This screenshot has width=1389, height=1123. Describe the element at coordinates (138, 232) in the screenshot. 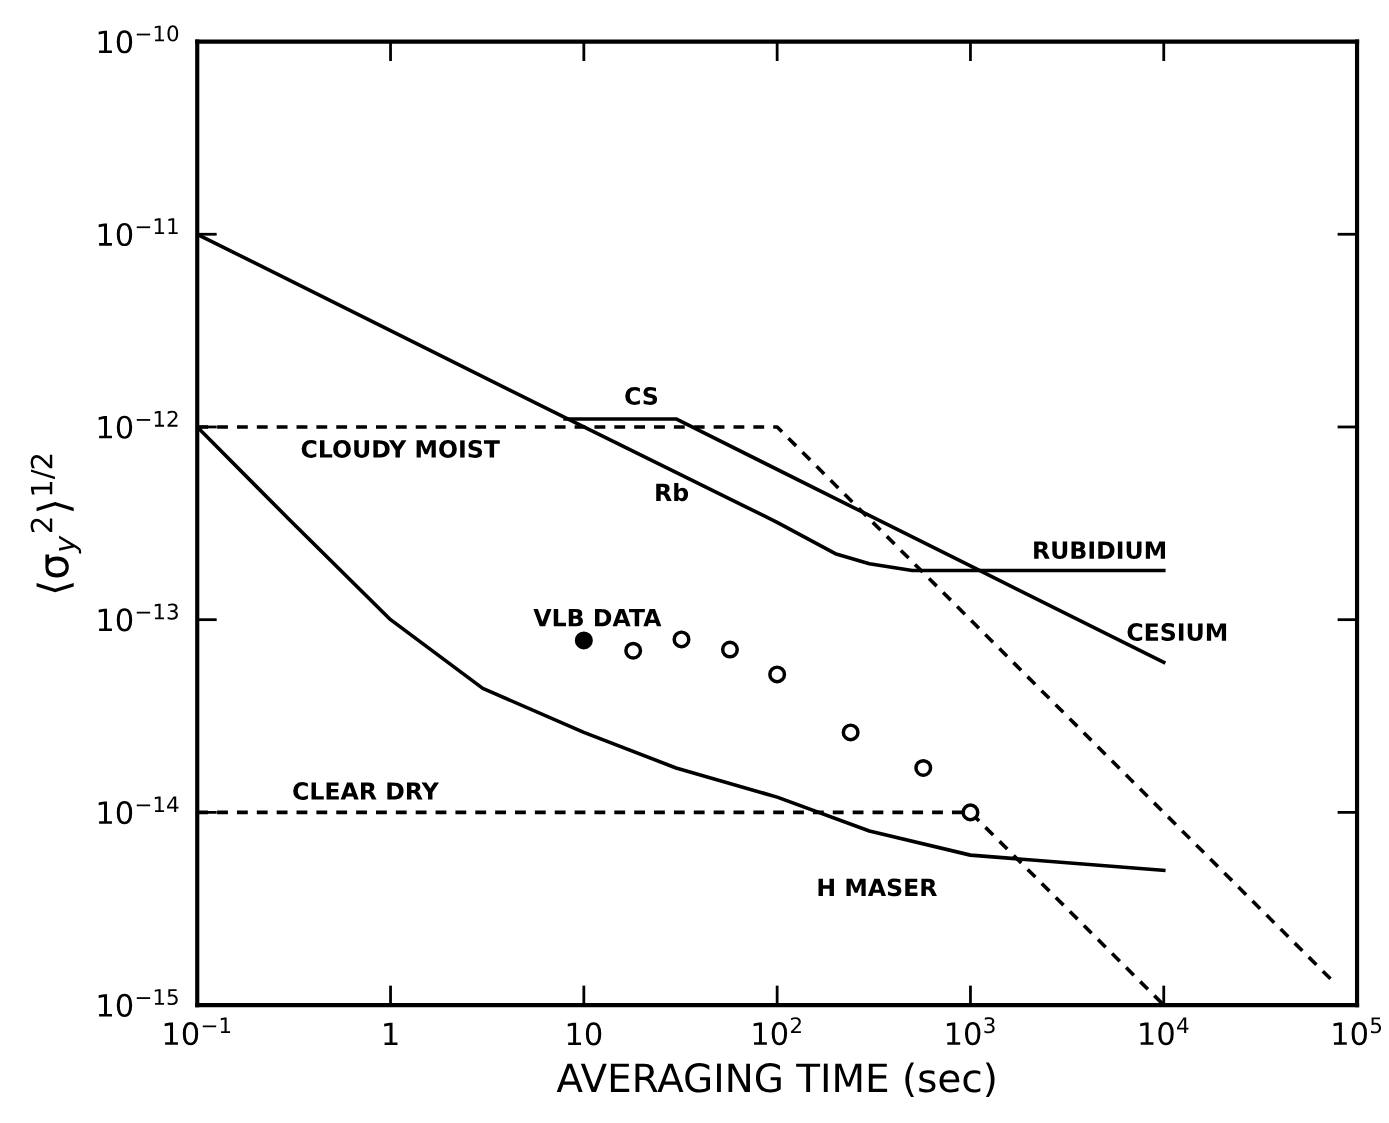

I see `y-tick-label: 10$^{−11}$` at that location.